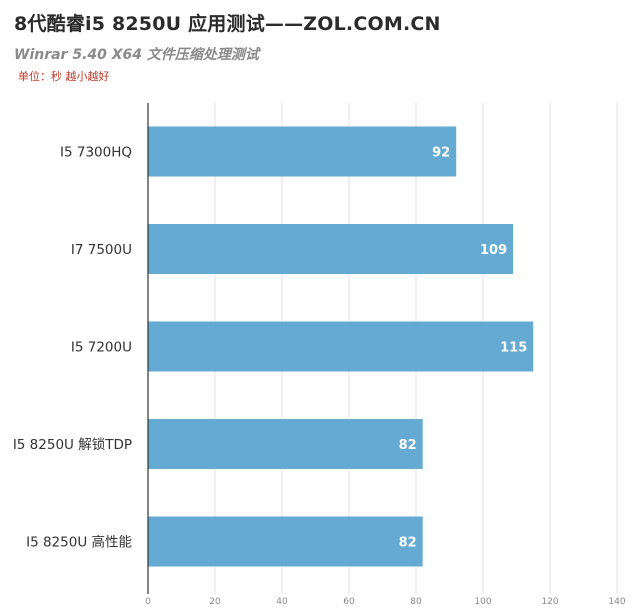  What do you see at coordinates (349, 602) in the screenshot?
I see `x-tick-label: 60` at bounding box center [349, 602].